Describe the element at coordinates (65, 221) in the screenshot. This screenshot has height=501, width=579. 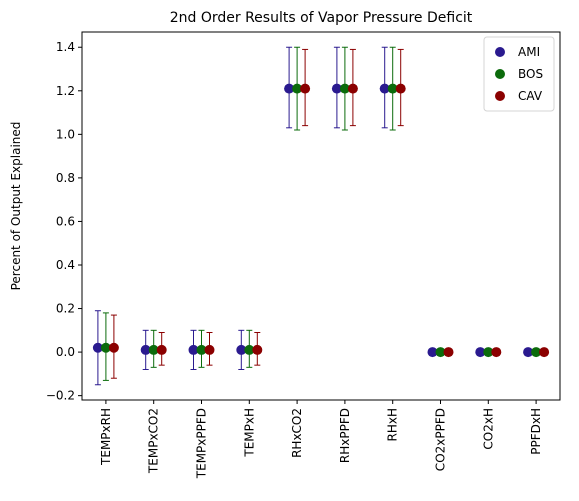
I see `y-tick-label: 0.6` at that location.